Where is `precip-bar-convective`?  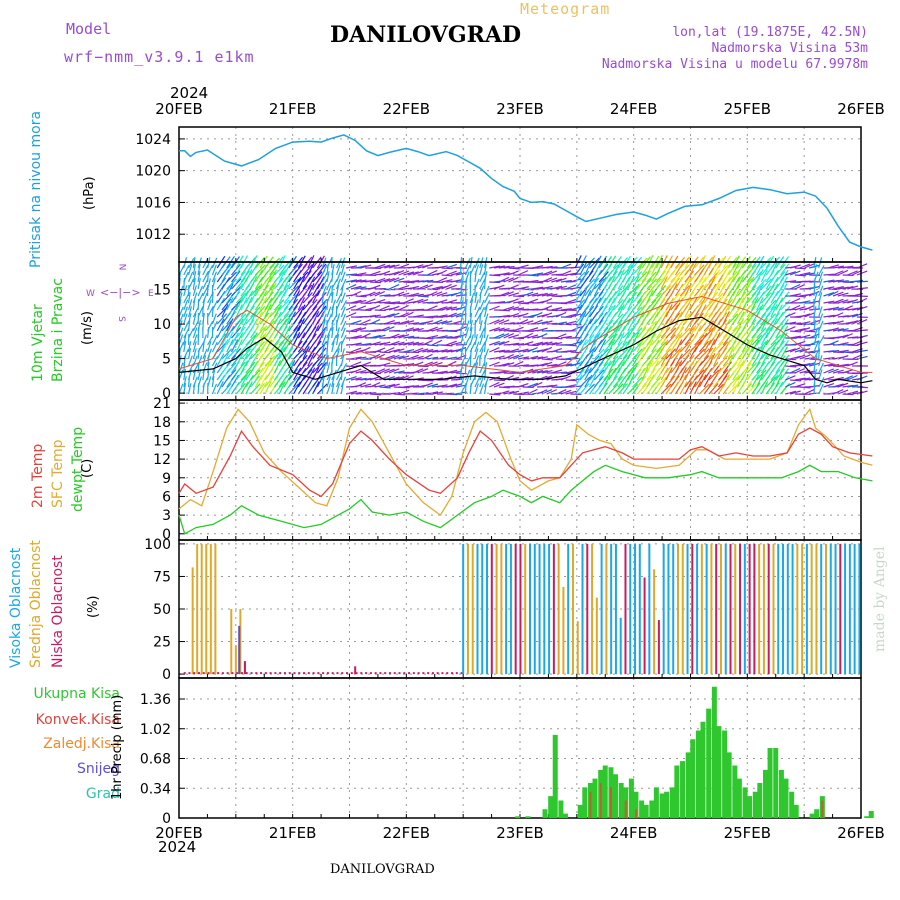
precip-bar-convective is located at coordinates (635, 813).